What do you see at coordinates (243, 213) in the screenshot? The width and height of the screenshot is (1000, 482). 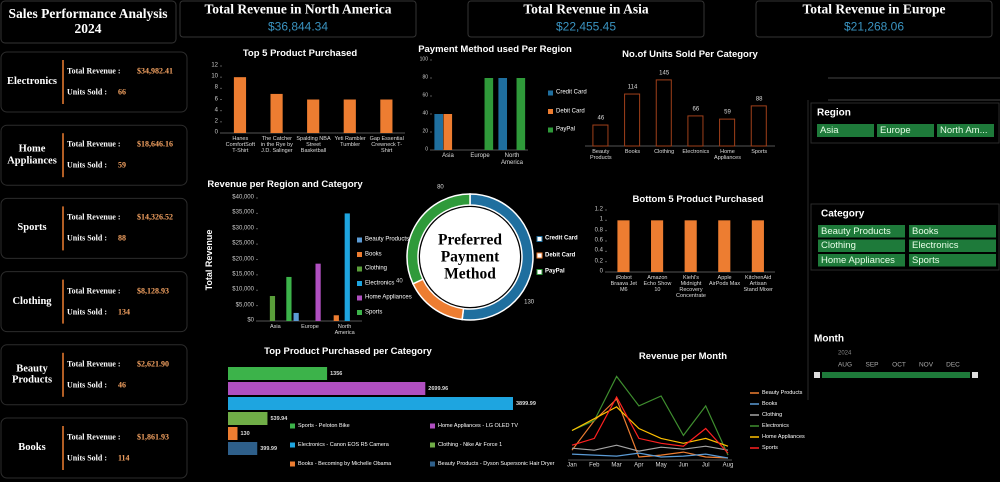 I see `y-tick-label: $35,000` at bounding box center [243, 213].